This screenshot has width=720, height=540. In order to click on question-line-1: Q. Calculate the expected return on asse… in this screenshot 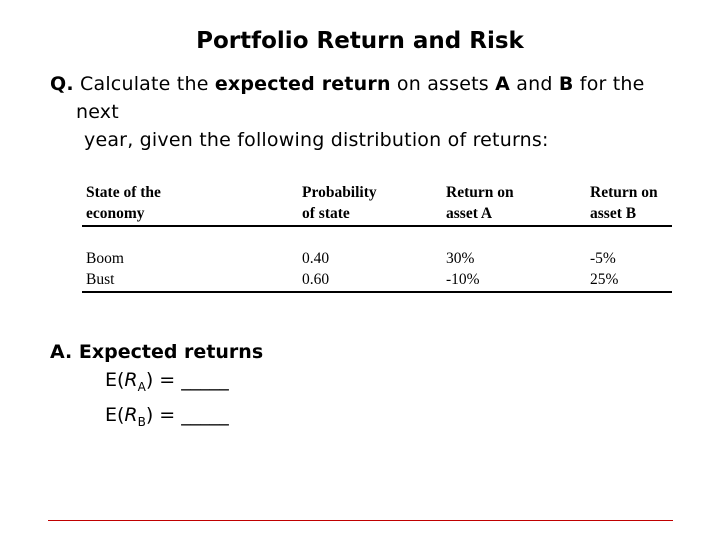, I will do `click(380, 84)`.